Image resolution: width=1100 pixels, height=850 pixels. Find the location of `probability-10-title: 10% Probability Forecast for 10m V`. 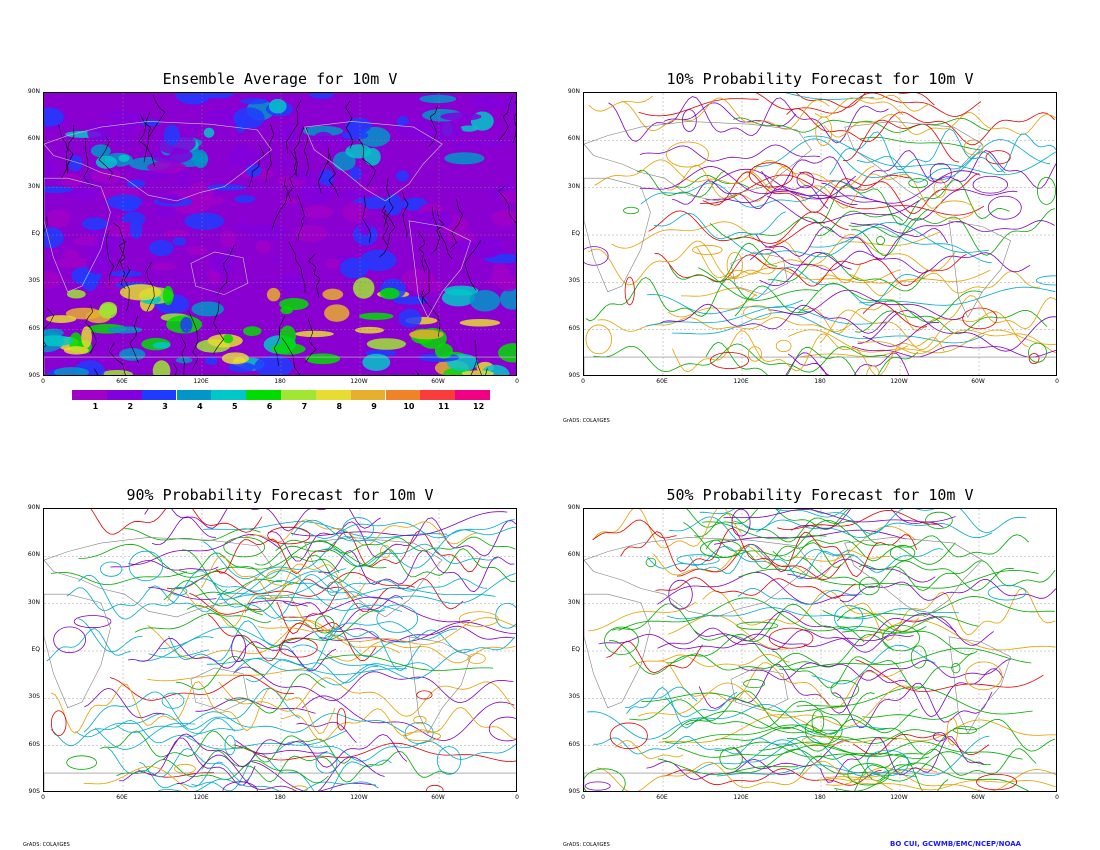

probability-10-title: 10% Probability Forecast for 10m V is located at coordinates (820, 79).